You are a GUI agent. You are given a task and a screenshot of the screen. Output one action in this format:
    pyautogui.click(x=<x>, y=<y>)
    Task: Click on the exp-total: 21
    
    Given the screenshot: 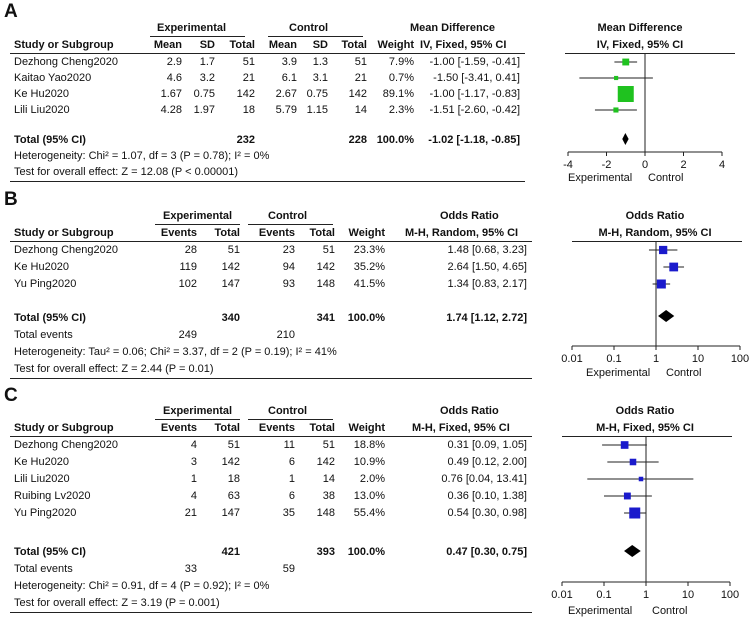 What is the action you would take?
    pyautogui.click(x=248, y=78)
    